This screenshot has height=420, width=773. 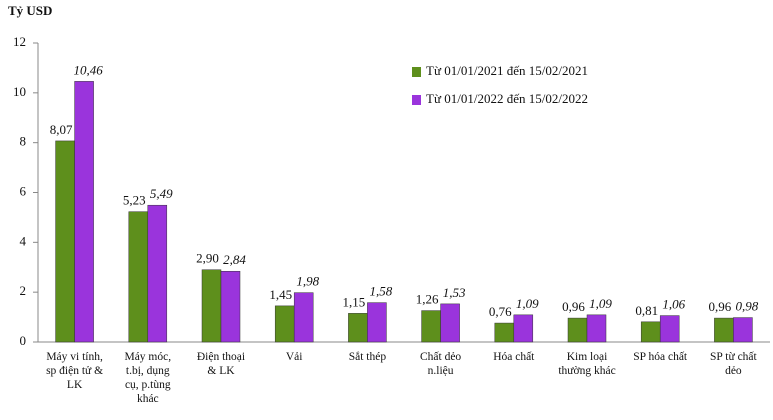 What do you see at coordinates (660, 357) in the screenshot?
I see `x-tick-label: SP hóa chất` at bounding box center [660, 357].